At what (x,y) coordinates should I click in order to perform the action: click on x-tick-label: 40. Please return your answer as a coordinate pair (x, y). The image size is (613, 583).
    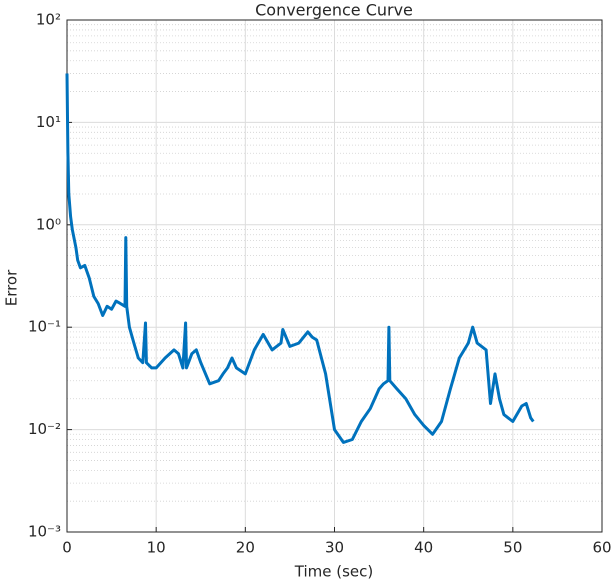
    Looking at the image, I should click on (423, 548).